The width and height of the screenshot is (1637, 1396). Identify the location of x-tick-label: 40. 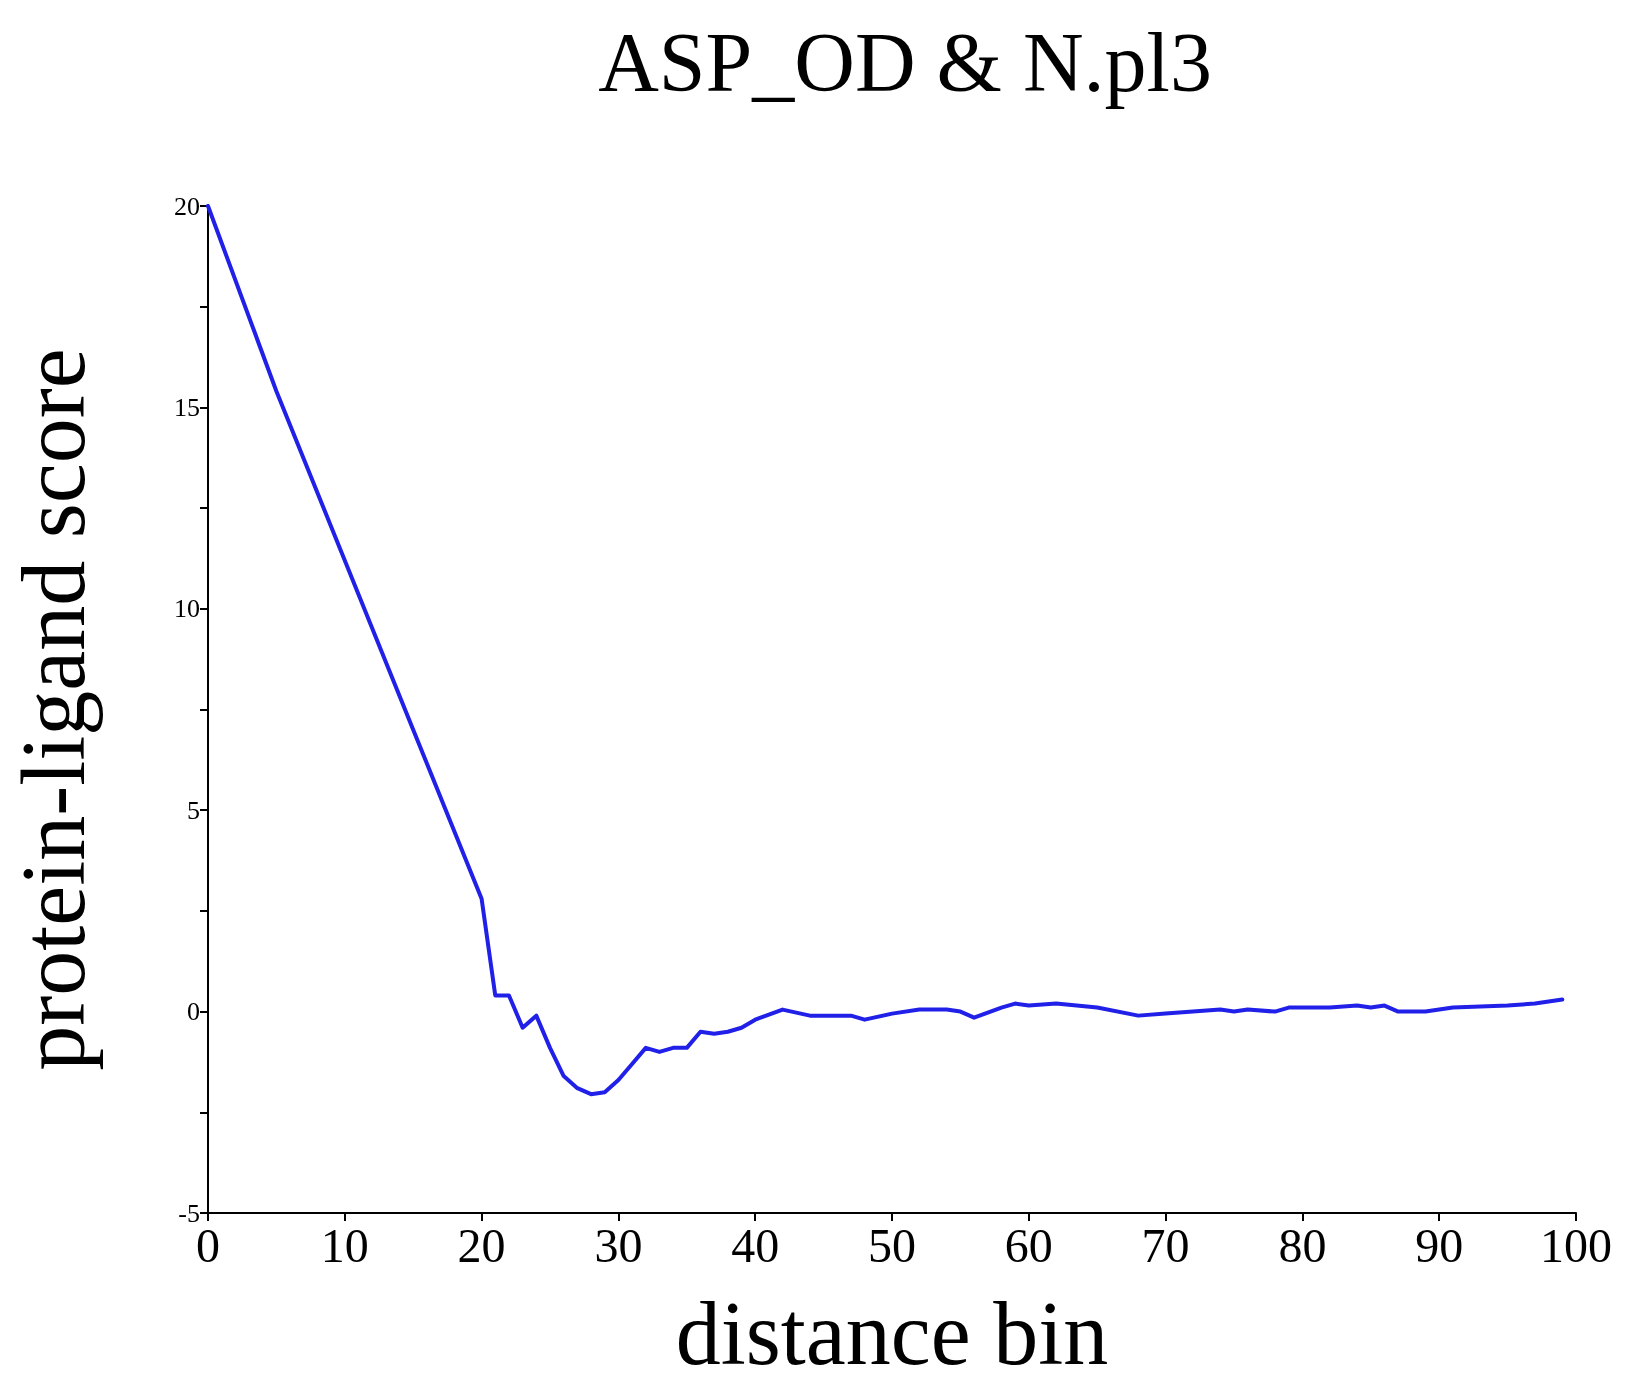
(755, 1245).